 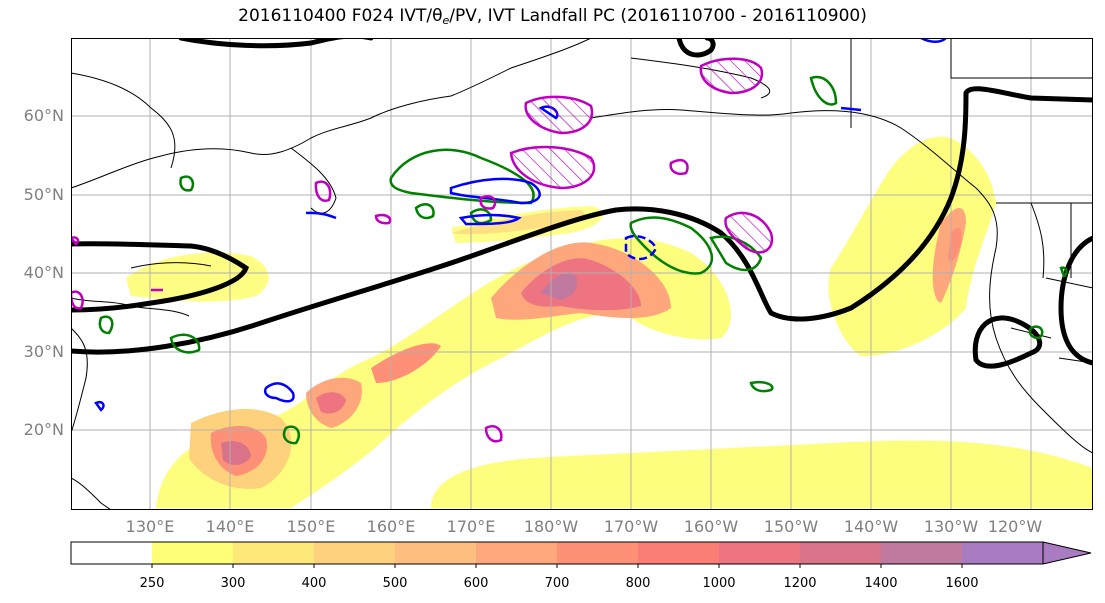 I want to click on lon-label-130e: 130°E, so click(x=150, y=526).